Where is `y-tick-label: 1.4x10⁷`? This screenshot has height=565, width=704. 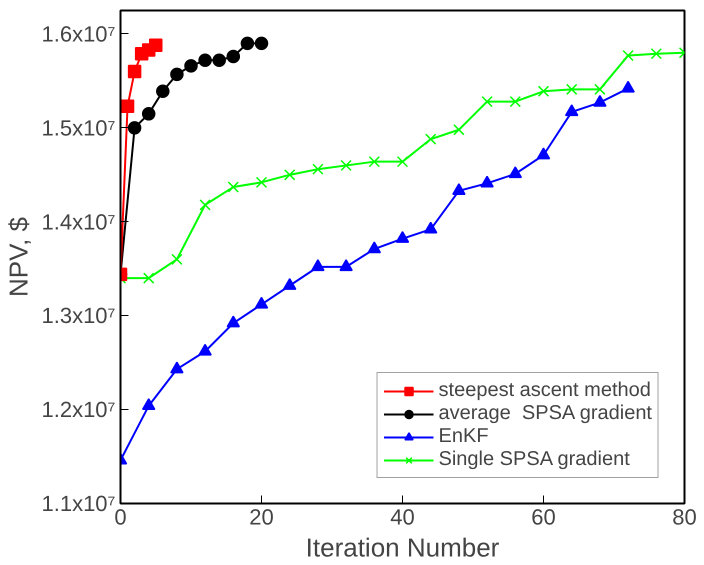 y-tick-label: 1.4x10⁷ is located at coordinates (78, 221).